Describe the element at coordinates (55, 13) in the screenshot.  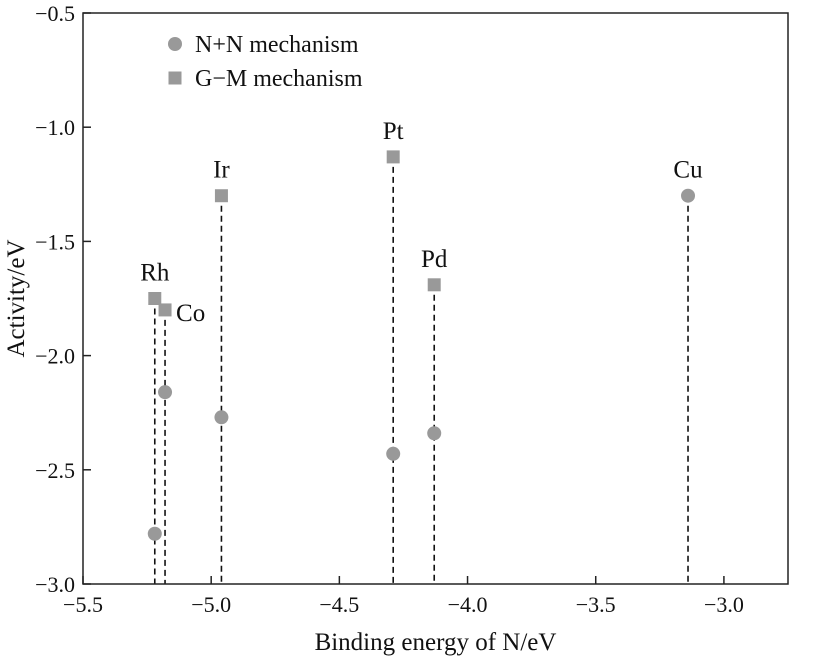
I see `y-tick-label: −0.5` at that location.